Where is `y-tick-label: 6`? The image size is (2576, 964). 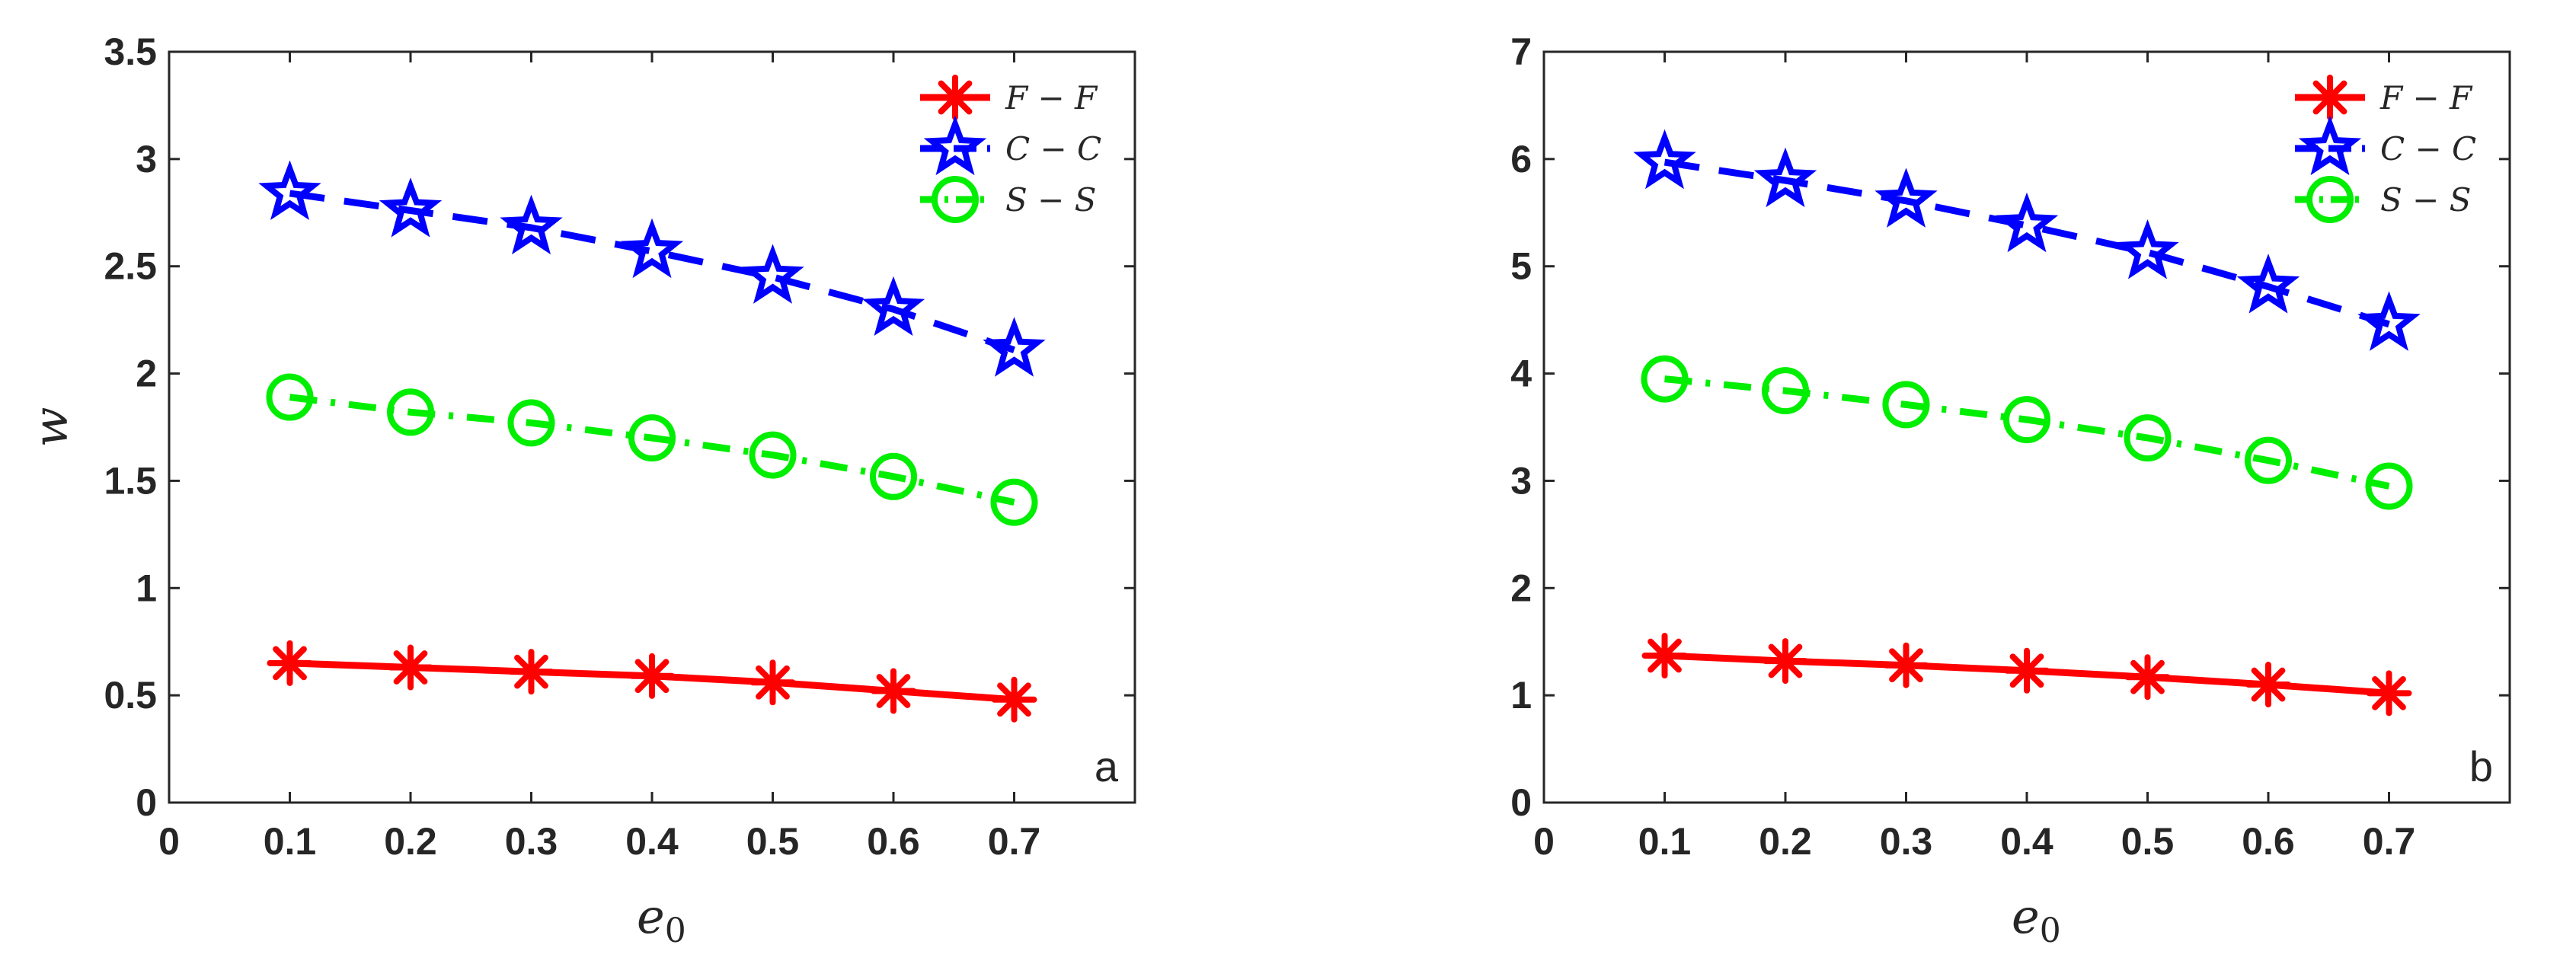 y-tick-label: 6 is located at coordinates (1521, 159).